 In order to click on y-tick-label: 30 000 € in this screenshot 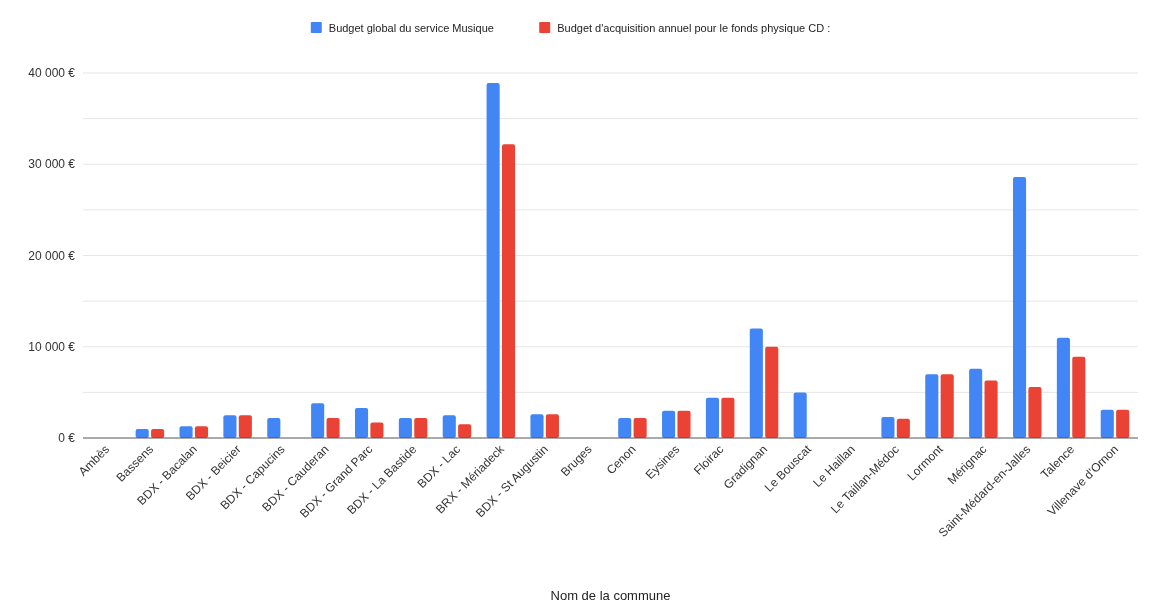, I will do `click(52, 164)`.